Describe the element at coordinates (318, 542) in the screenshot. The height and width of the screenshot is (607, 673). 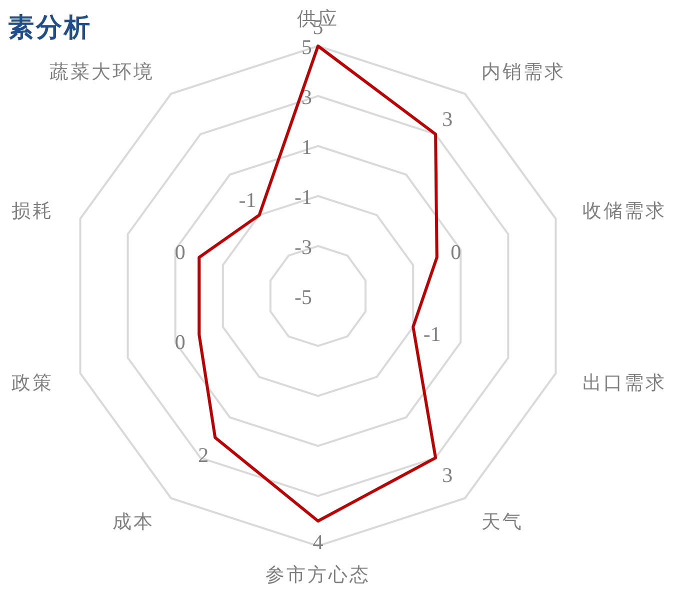
I see `data-label: 4` at that location.